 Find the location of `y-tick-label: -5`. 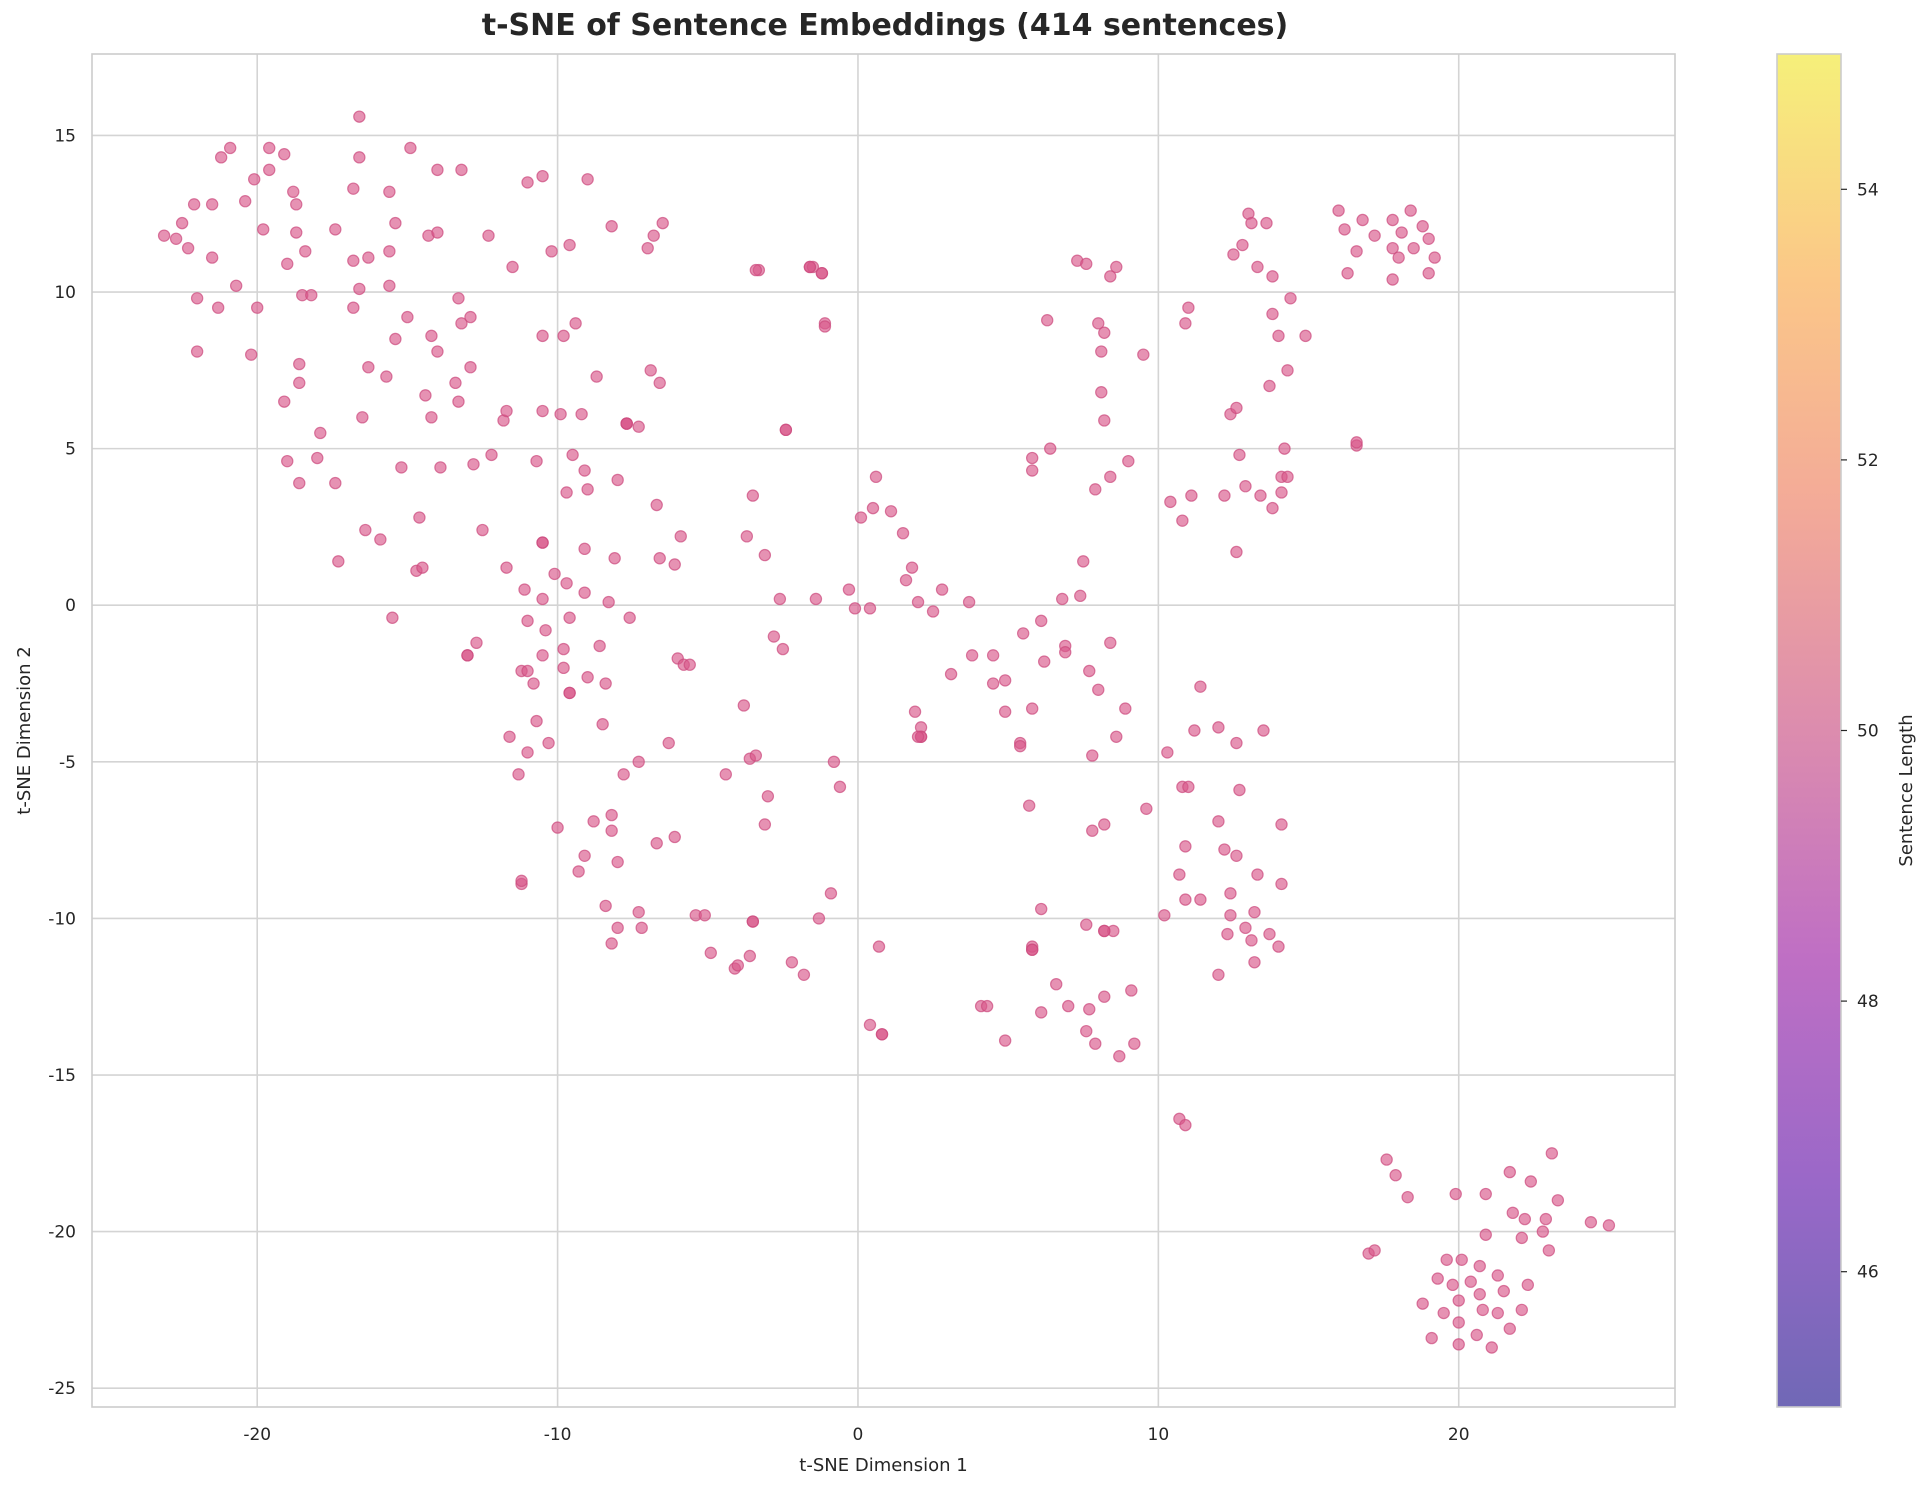

y-tick-label: -5 is located at coordinates (67, 763).